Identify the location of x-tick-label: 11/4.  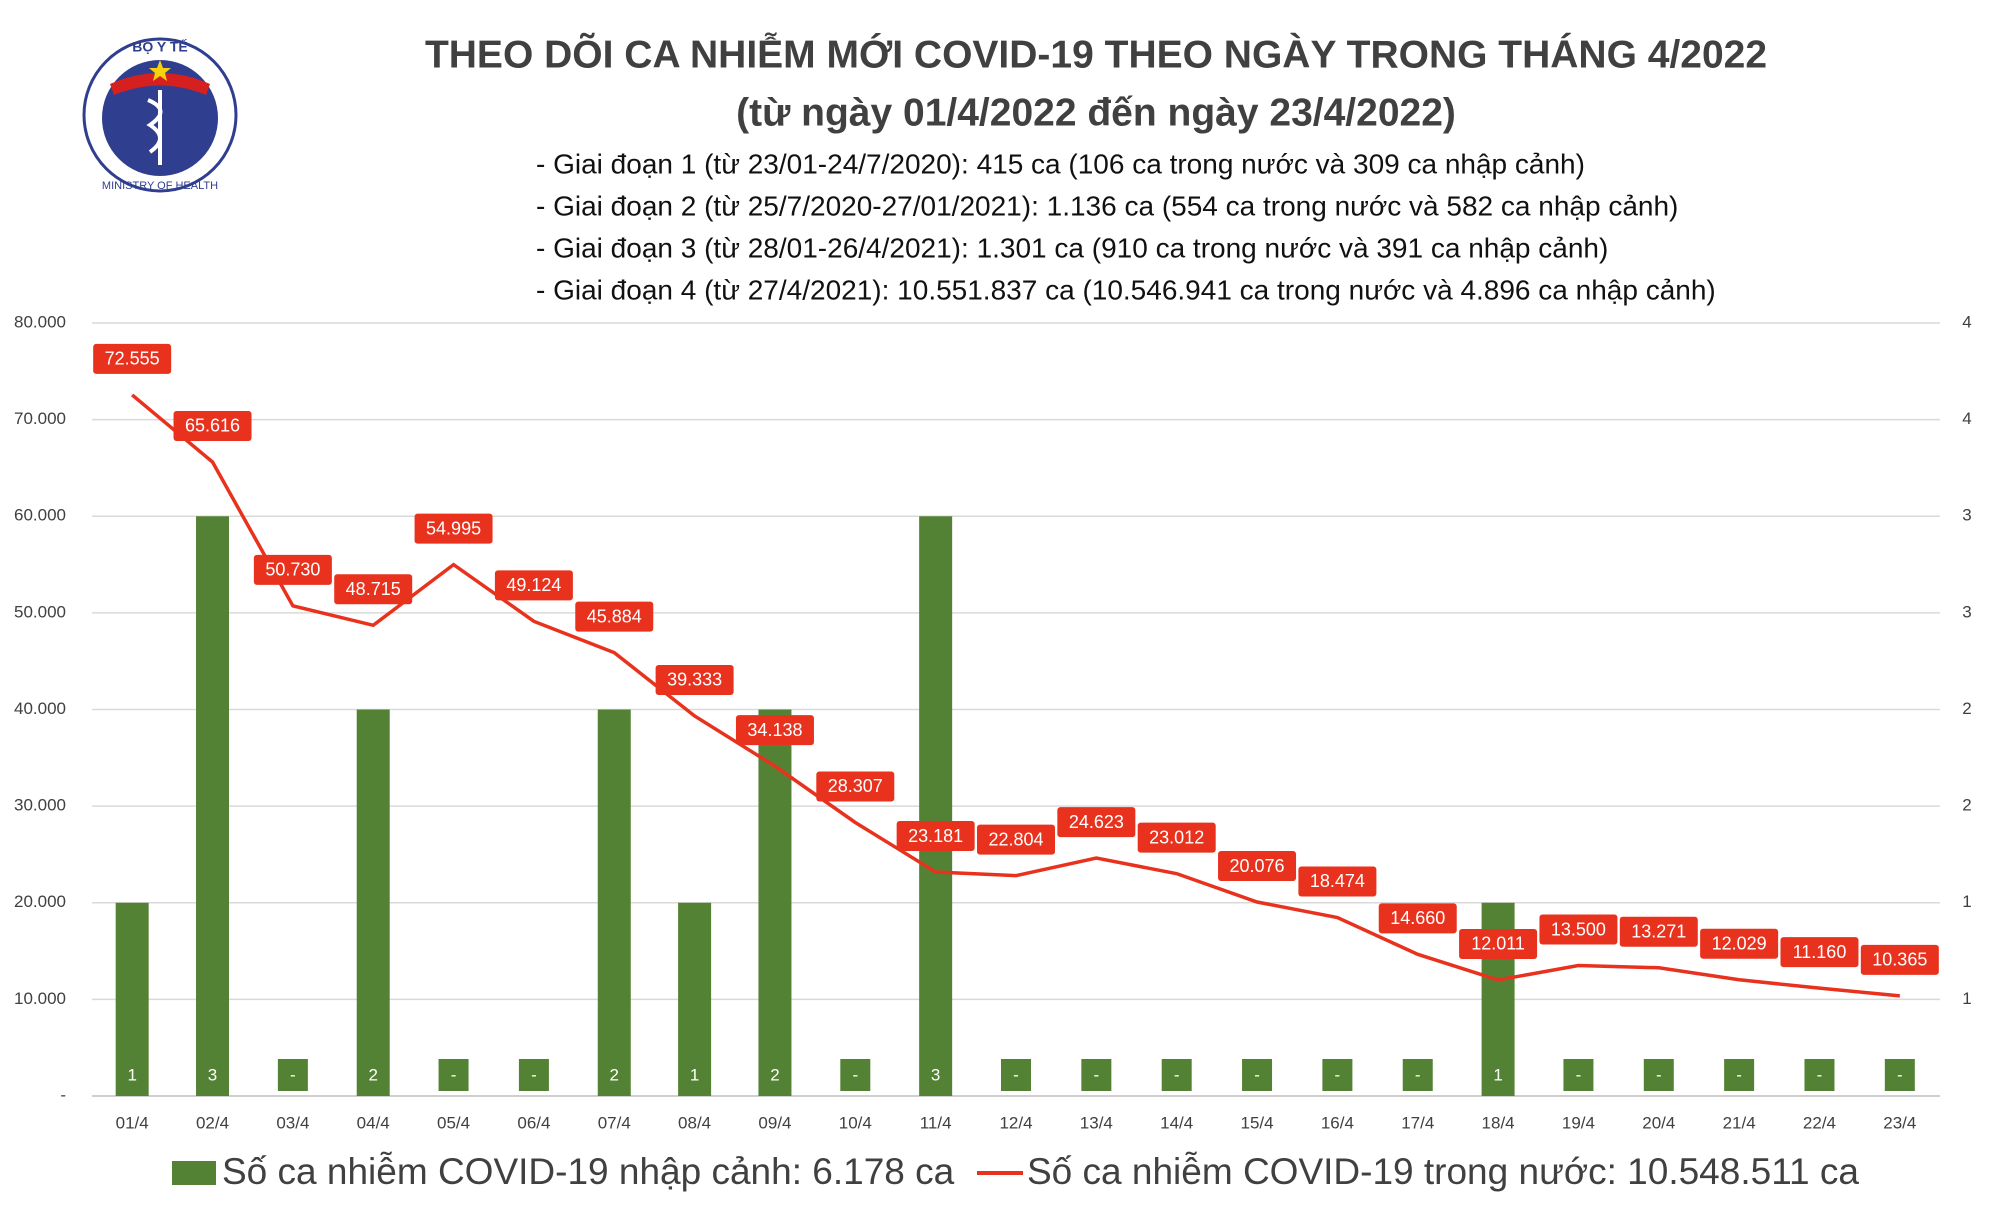
(936, 1122).